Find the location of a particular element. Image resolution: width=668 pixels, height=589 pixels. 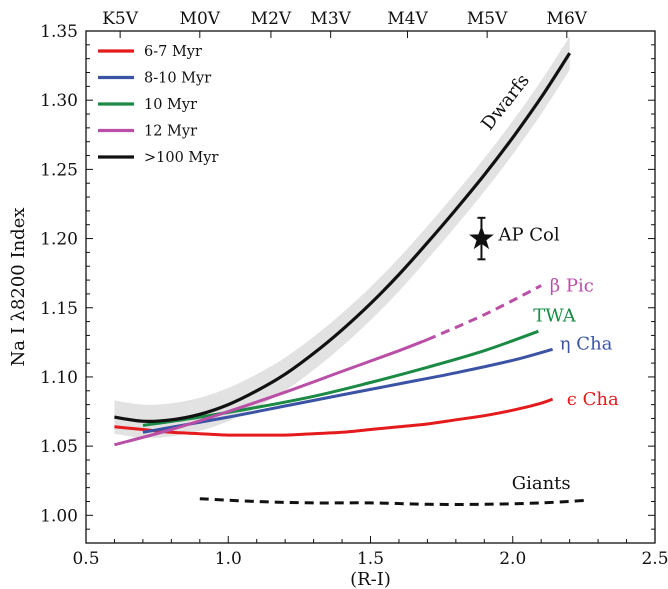

legend: 6-7 Myr 8-10 Myr 10 Myr 12 Myr >100 Myr is located at coordinates (158, 105).